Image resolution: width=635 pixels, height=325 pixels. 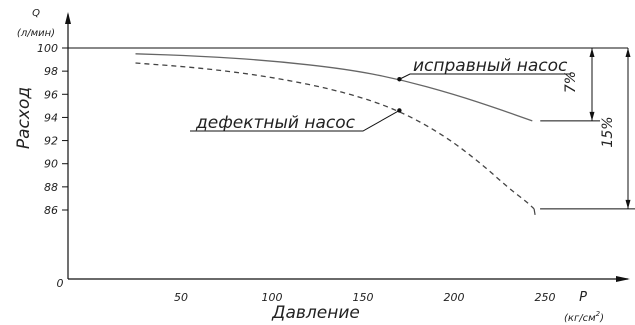 What do you see at coordinates (68, 18) in the screenshot?
I see `y-axis-arrow-icon` at bounding box center [68, 18].